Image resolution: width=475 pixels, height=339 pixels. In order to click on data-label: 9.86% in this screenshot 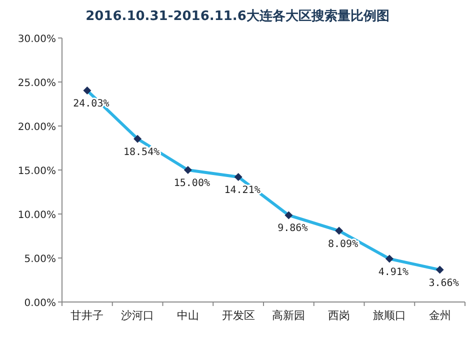, I will do `click(293, 228)`.